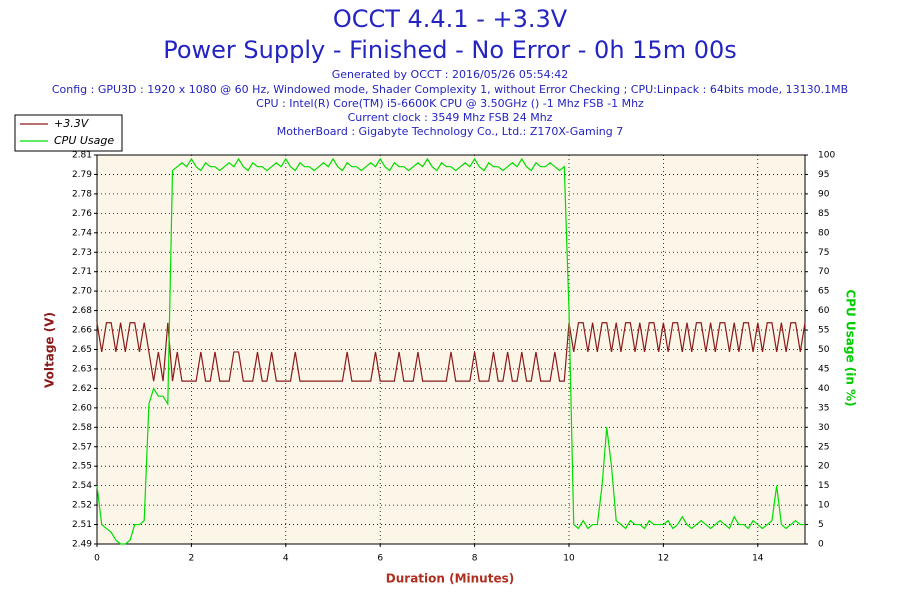 The image size is (900, 600). What do you see at coordinates (82, 408) in the screenshot?
I see `y-tick-label: 2.60` at bounding box center [82, 408].